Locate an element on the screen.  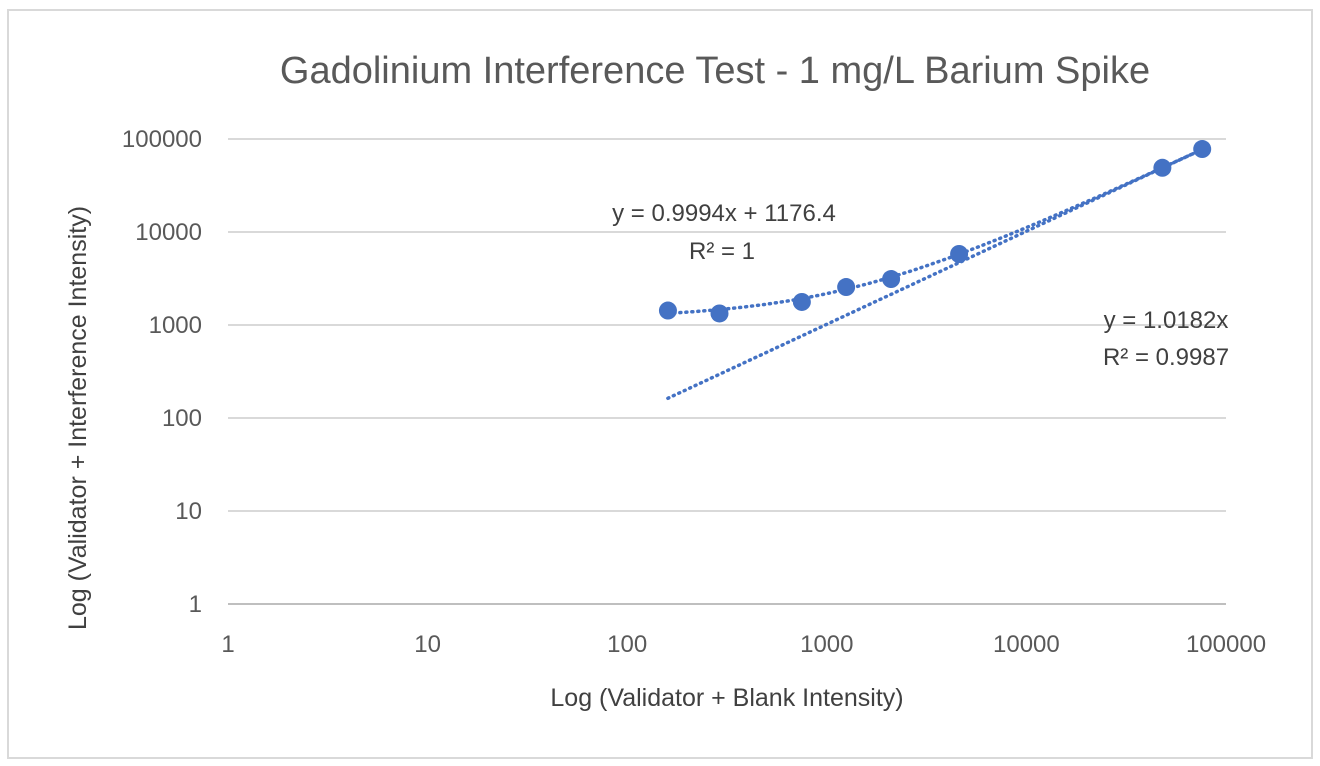
y-tick-label: 100000 is located at coordinates (162, 139).